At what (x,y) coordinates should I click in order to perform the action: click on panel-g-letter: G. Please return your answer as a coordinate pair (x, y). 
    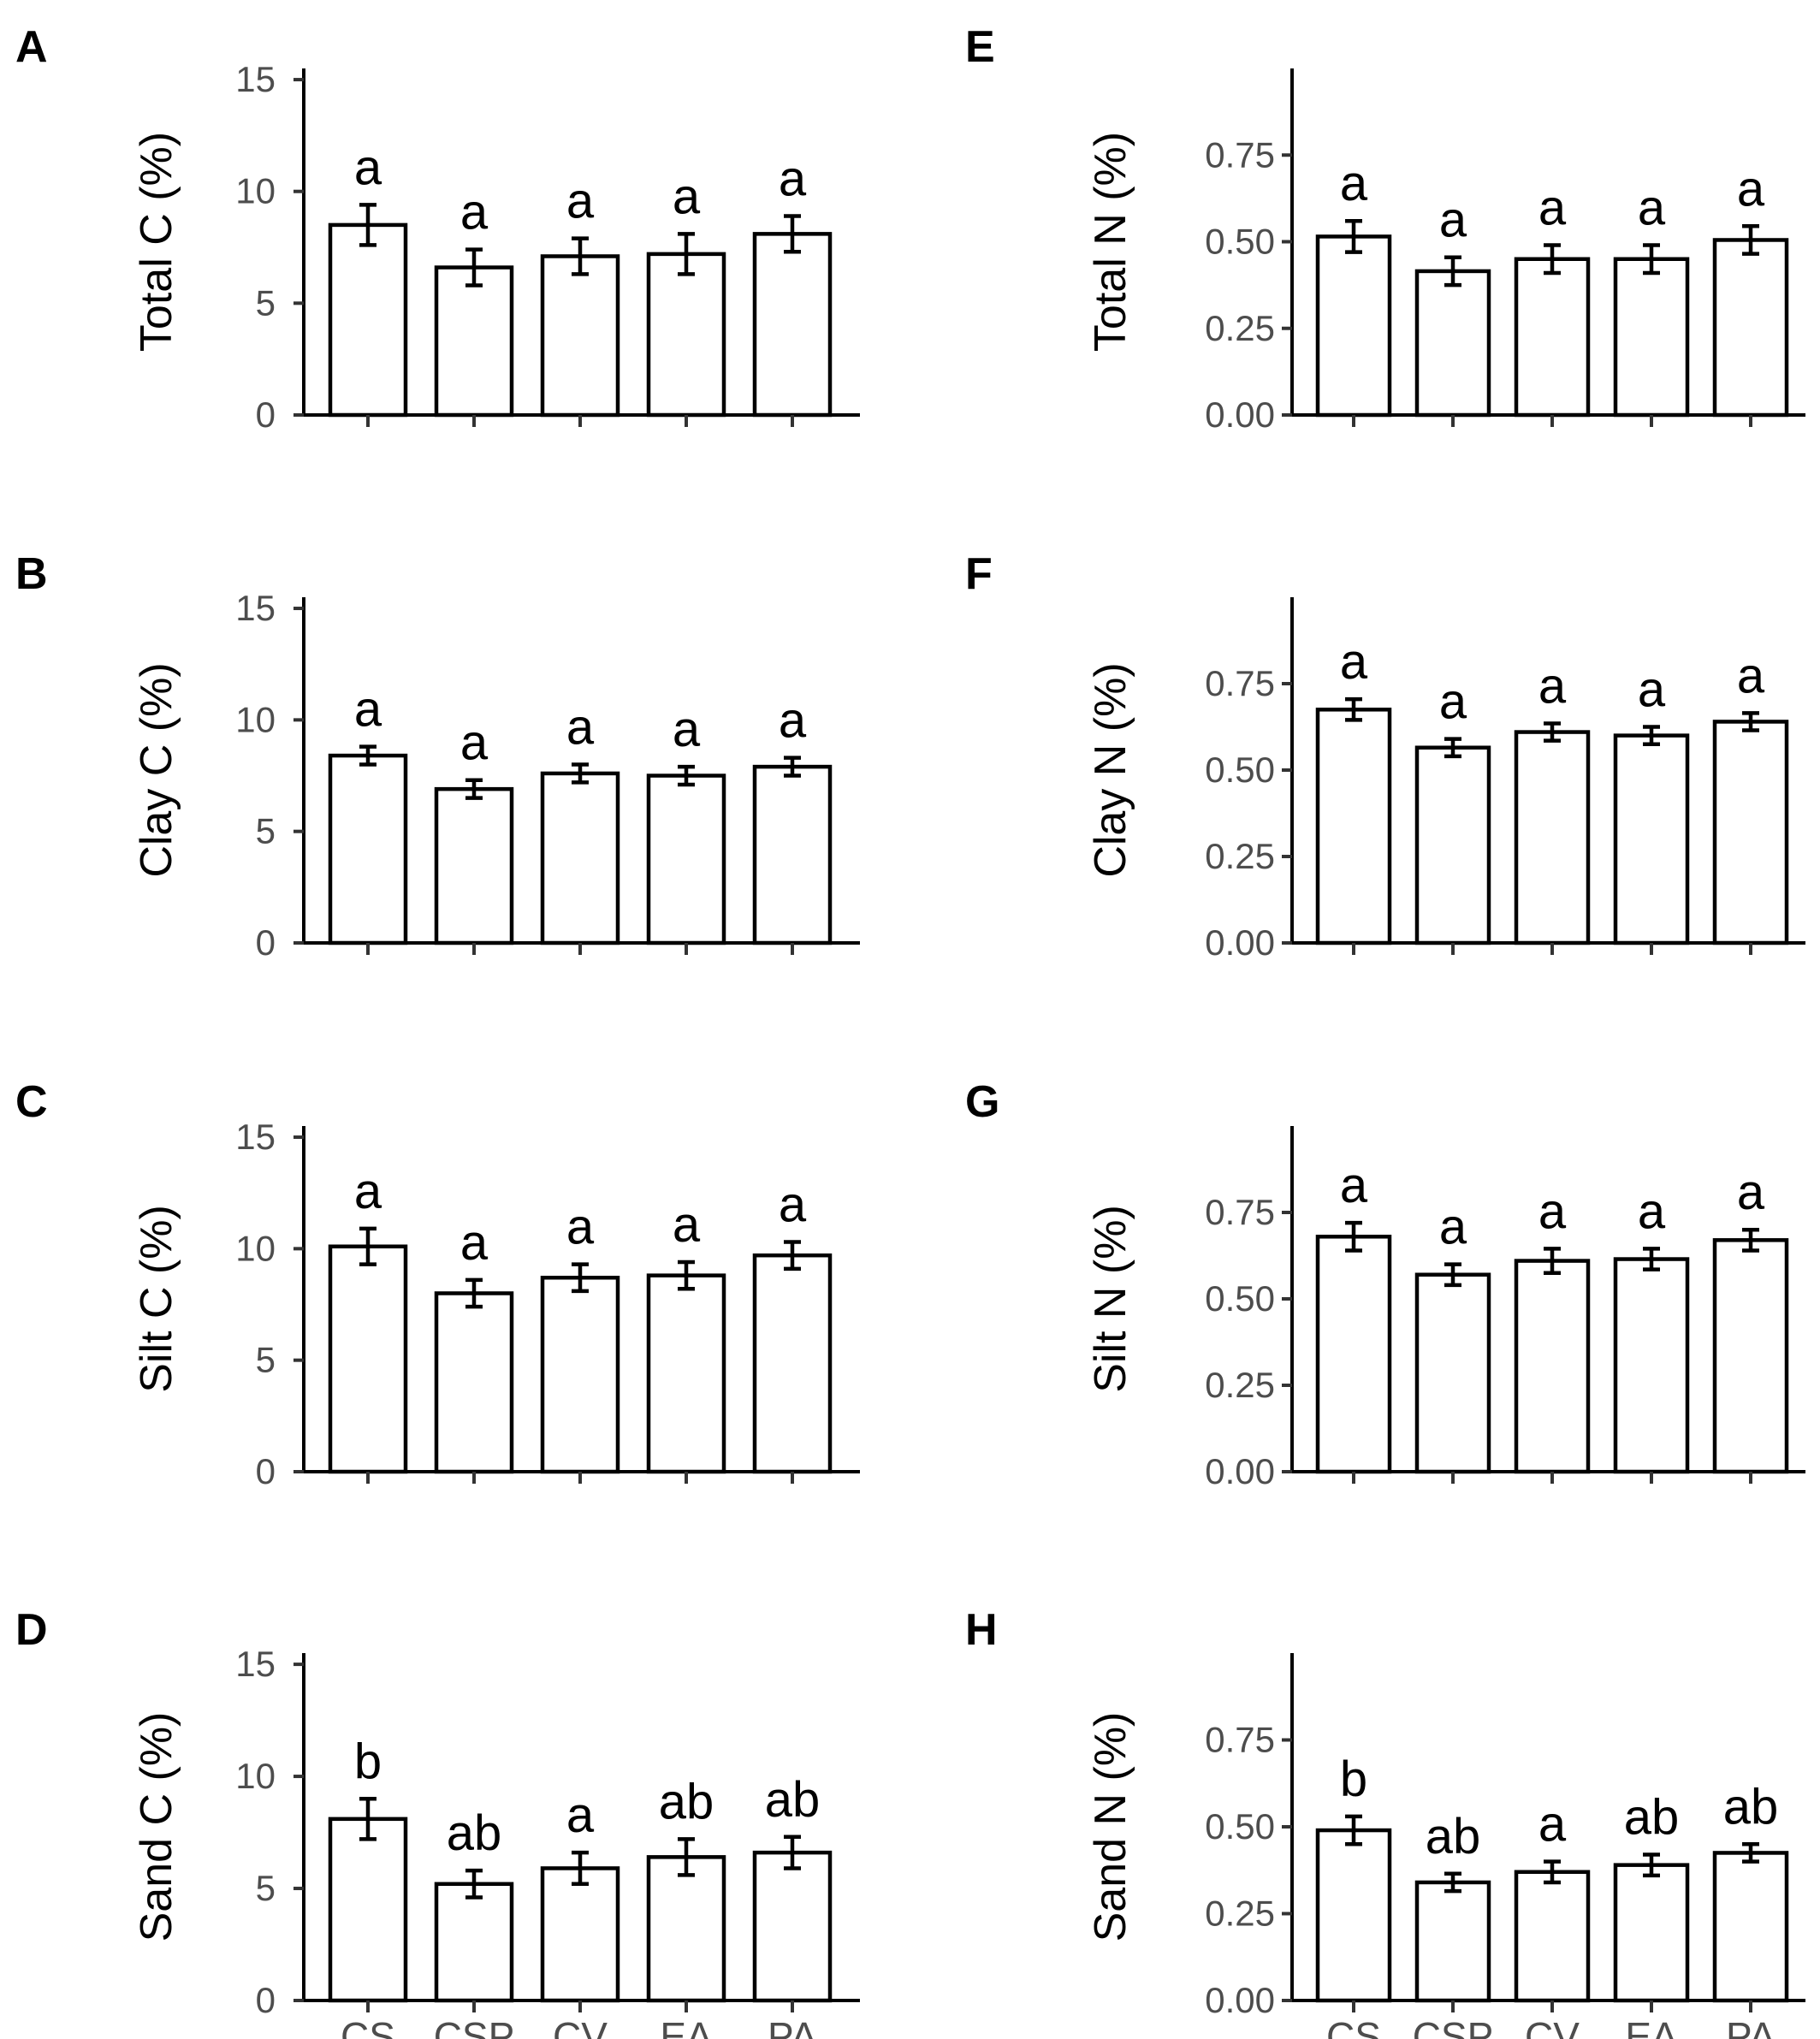
    Looking at the image, I should click on (982, 1102).